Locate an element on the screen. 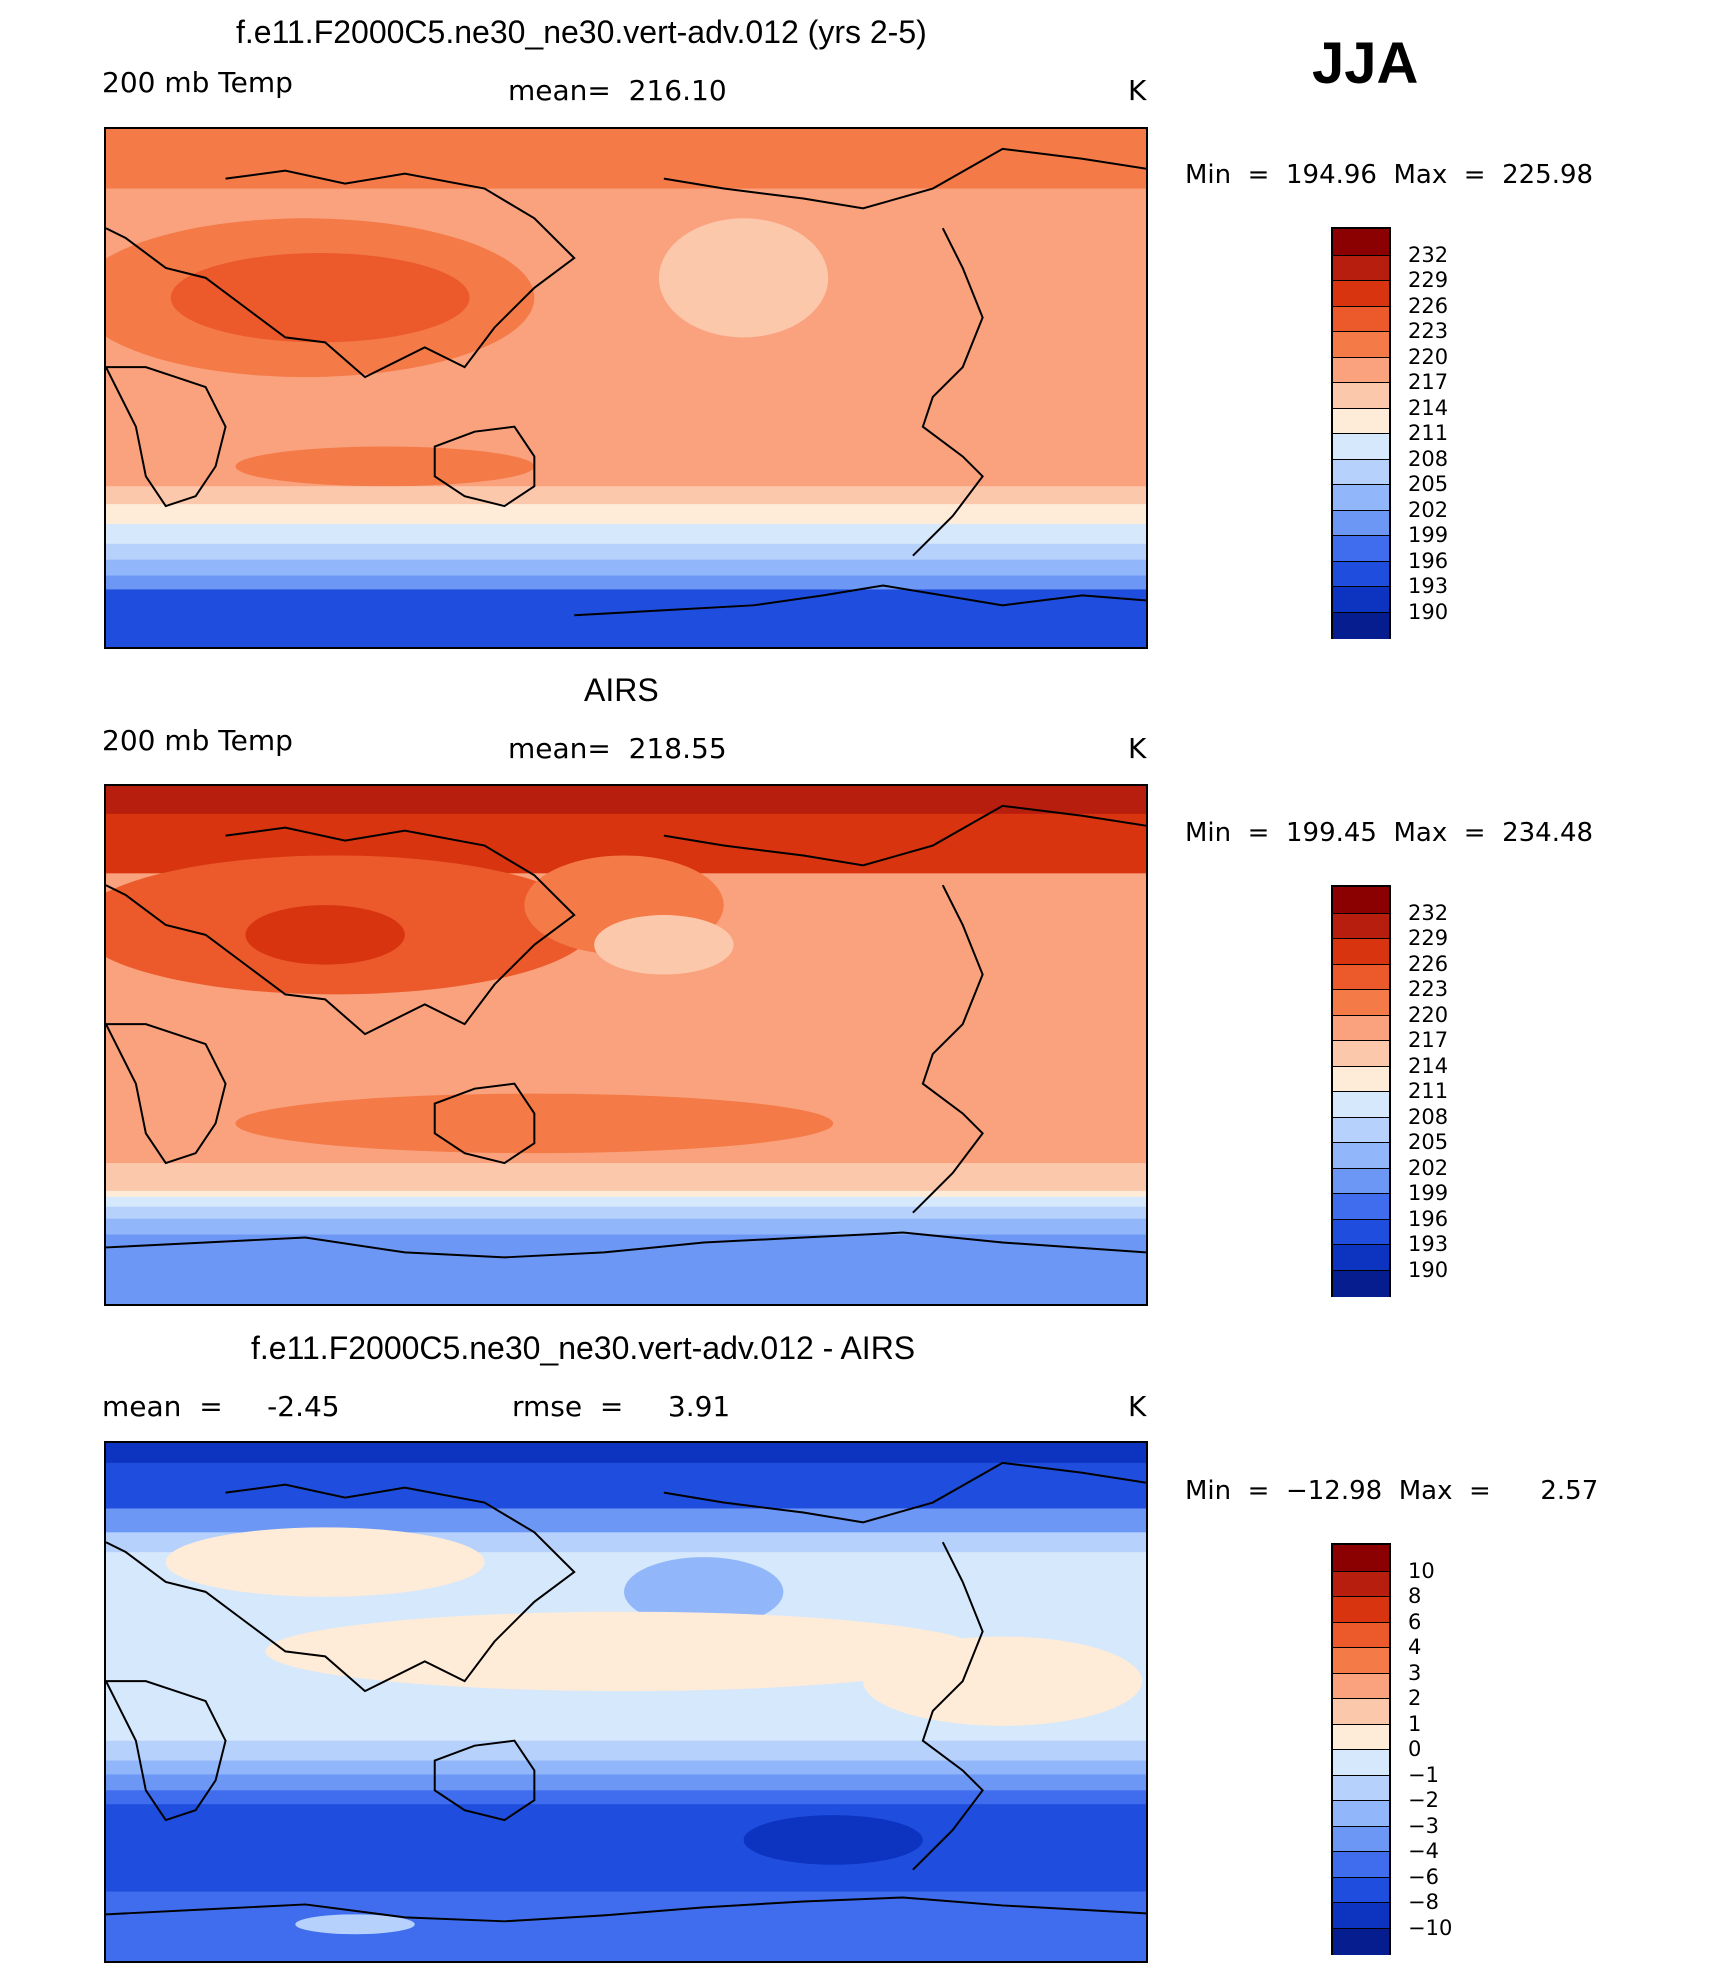 The height and width of the screenshot is (1981, 1710). panel-3-mean-label: mean = -2.45 is located at coordinates (221, 1406).